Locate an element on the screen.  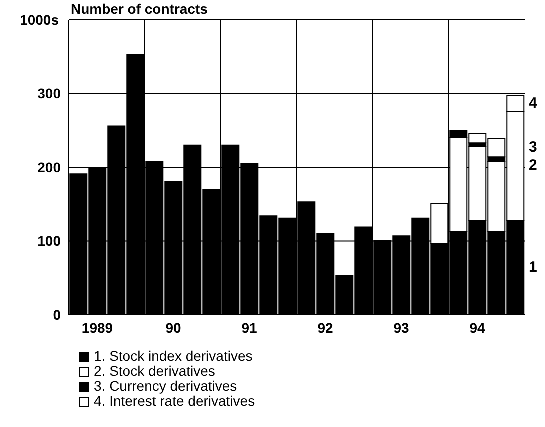
text: 4 is located at coordinates (533, 103).